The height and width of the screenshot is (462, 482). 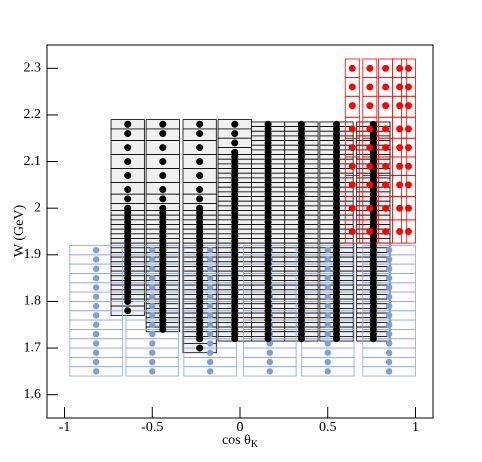 I want to click on y-tick-label: 2.3, so click(x=33, y=68).